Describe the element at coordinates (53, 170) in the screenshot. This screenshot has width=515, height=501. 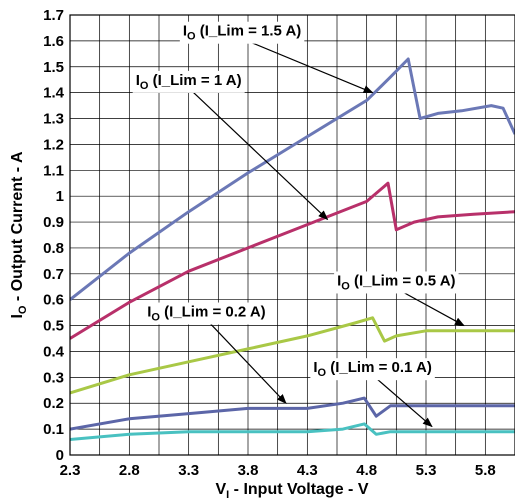
I see `y-tick-label: 1.1` at that location.